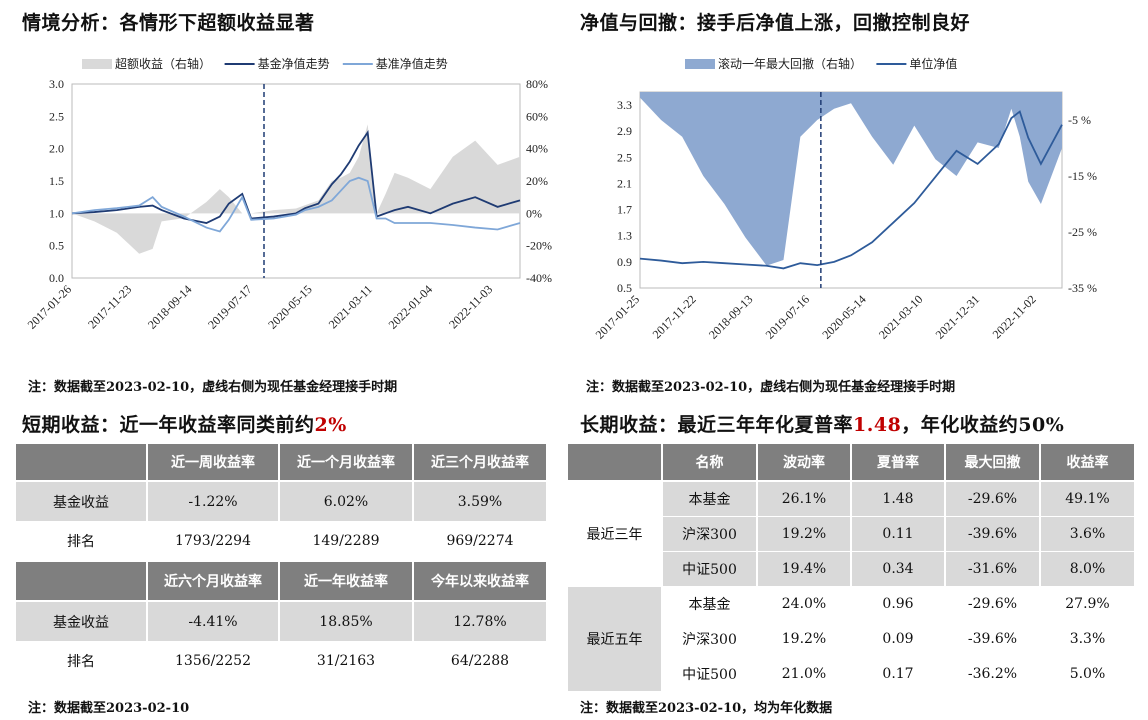  Describe the element at coordinates (412, 63) in the screenshot. I see `legend-label: 基准净值走势` at that location.